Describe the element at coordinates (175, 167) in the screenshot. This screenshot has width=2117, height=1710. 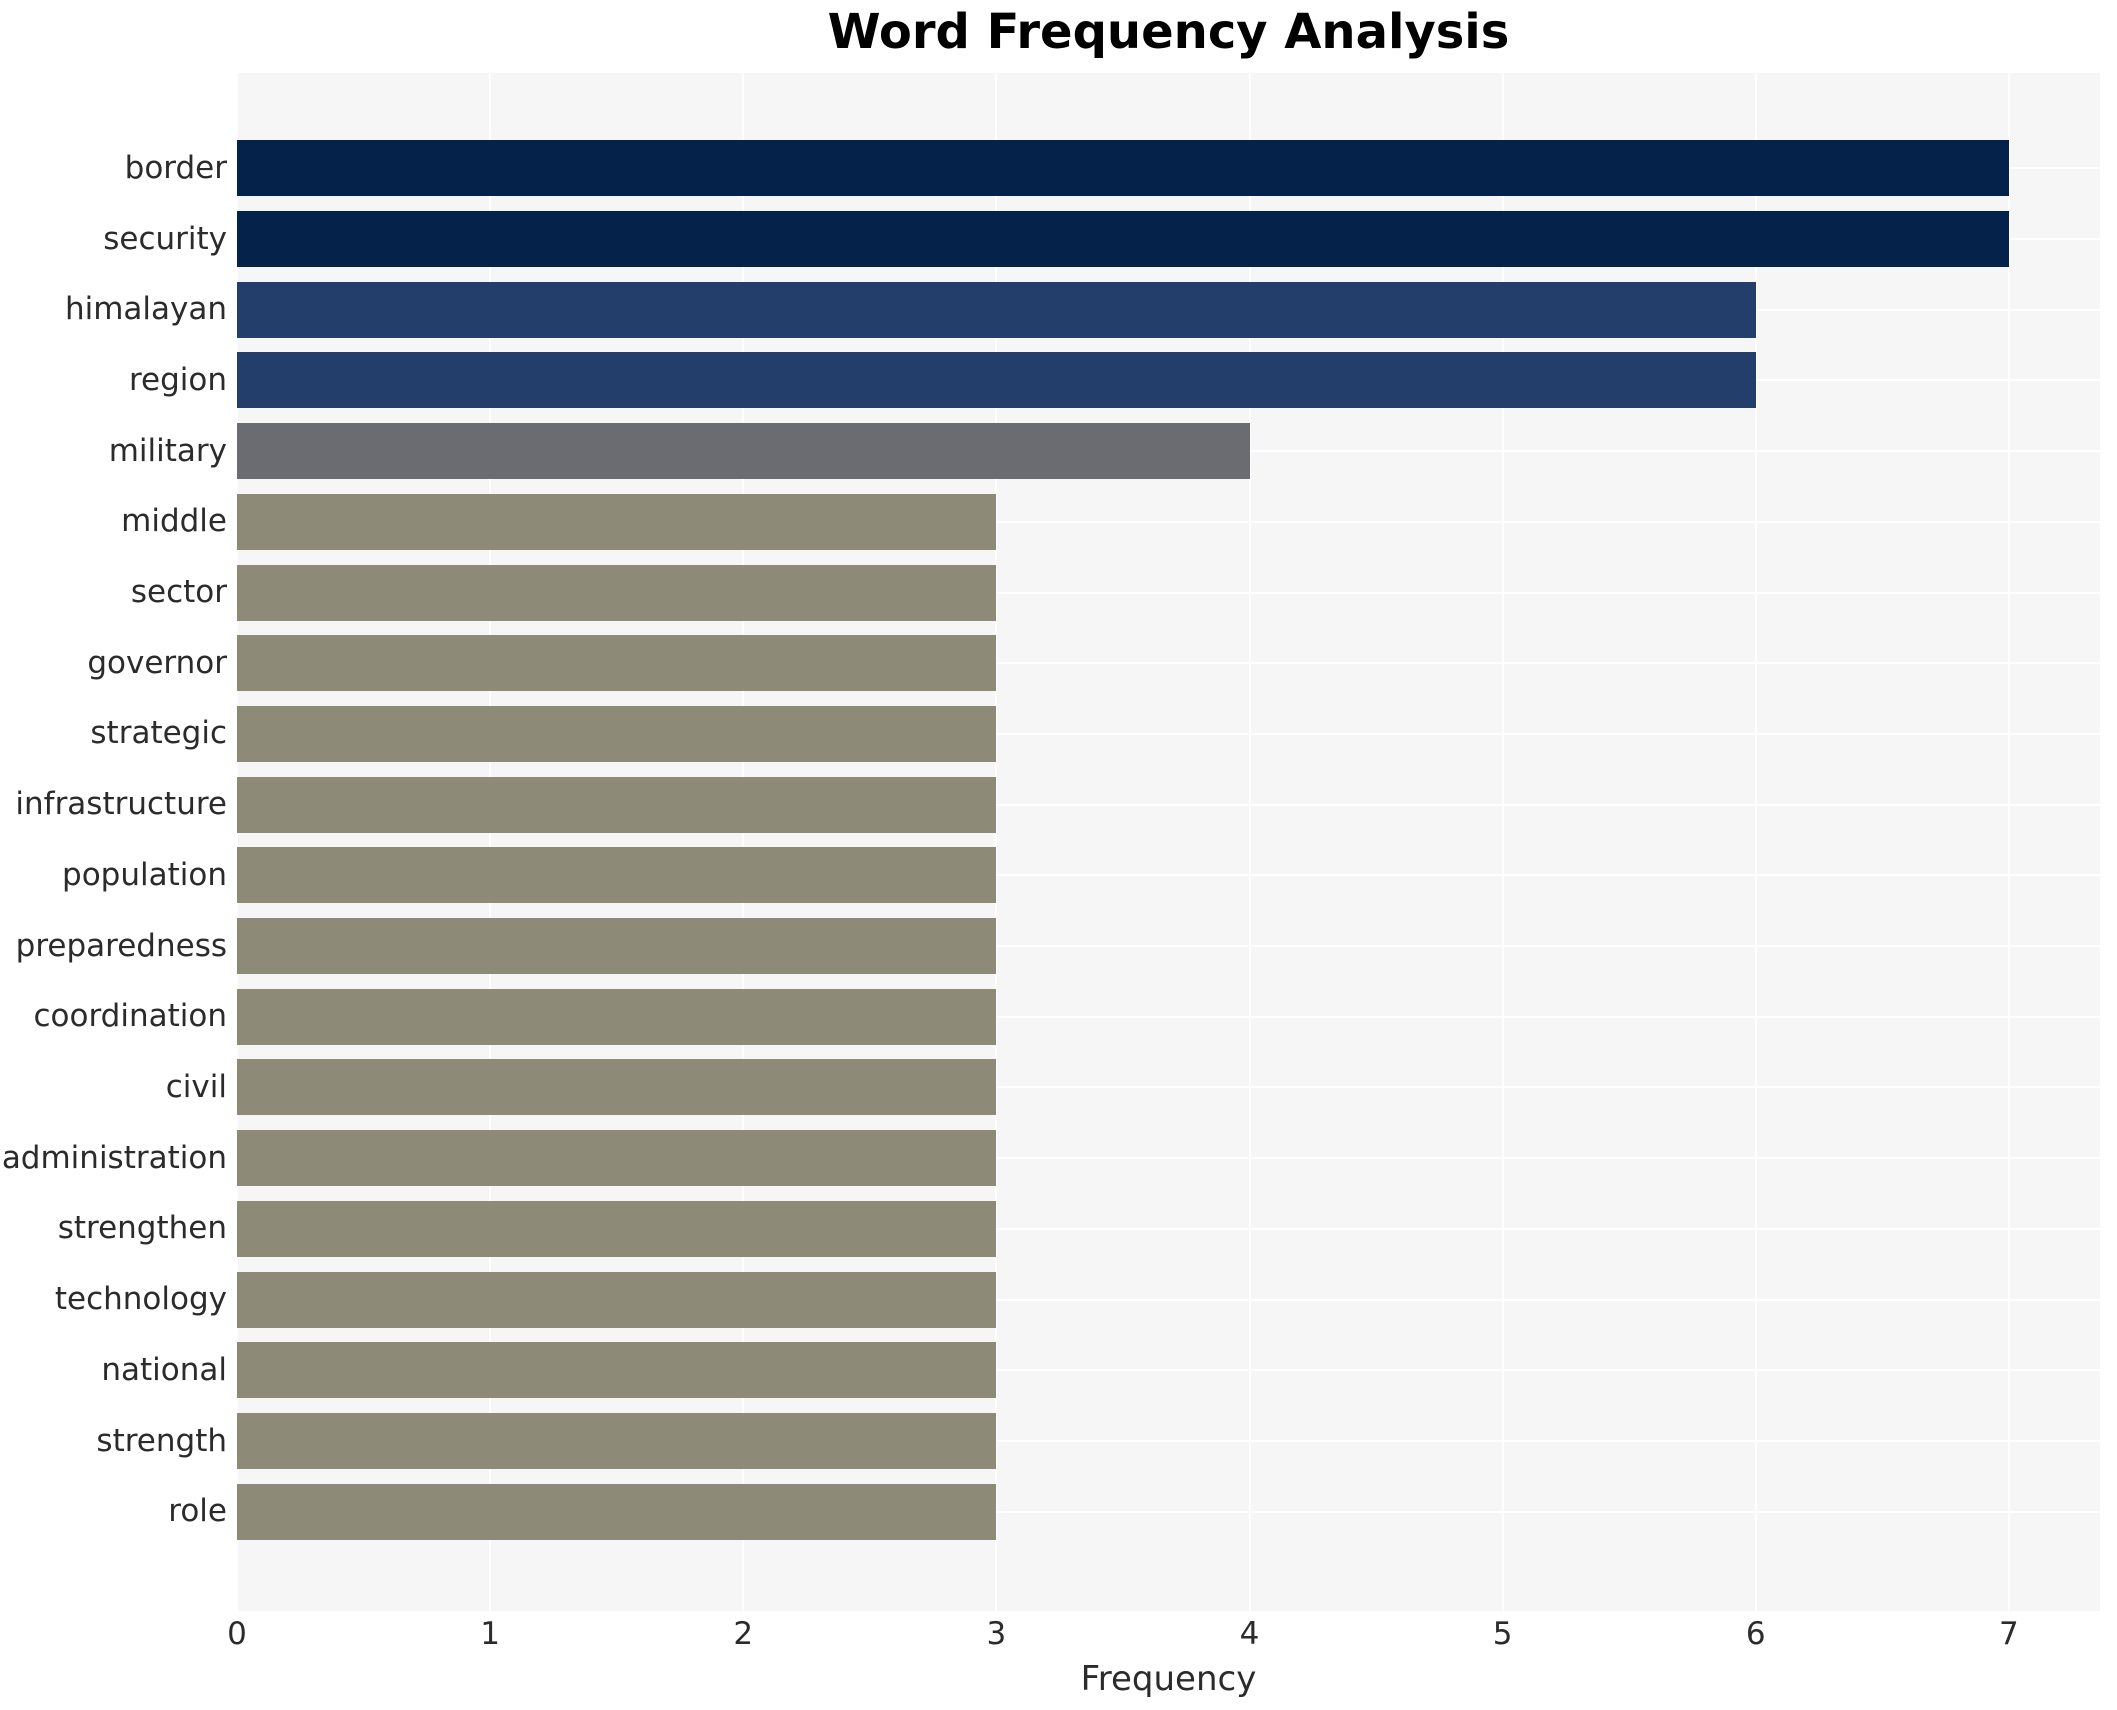
I see `category-label: border` at that location.